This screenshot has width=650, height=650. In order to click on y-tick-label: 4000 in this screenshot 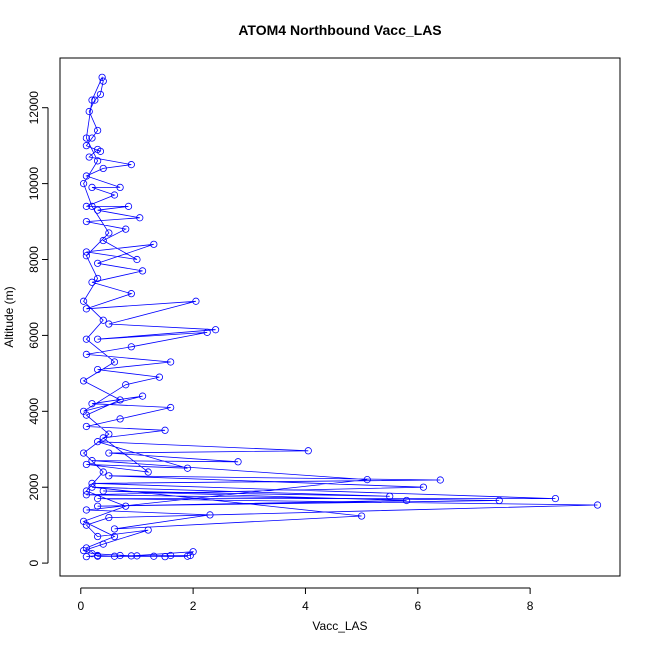, I will do `click(34, 411)`.